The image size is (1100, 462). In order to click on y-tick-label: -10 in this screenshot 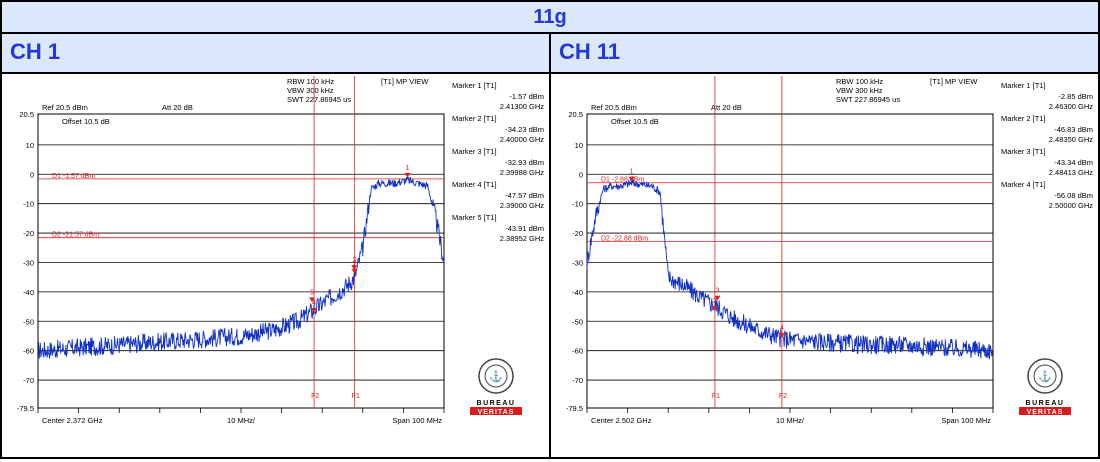, I will do `click(28, 204)`.